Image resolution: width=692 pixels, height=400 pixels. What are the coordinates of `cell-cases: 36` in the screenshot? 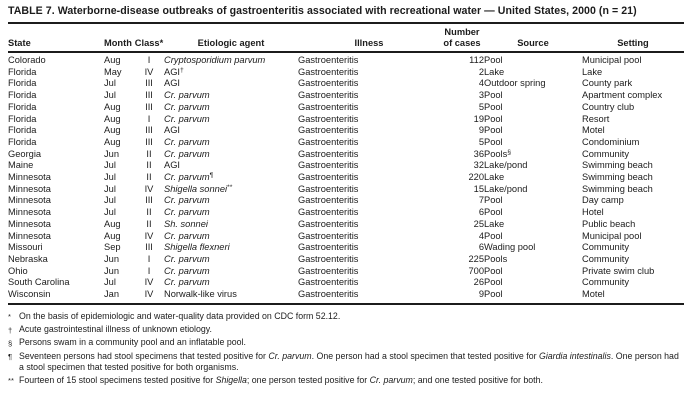 It's located at (478, 153).